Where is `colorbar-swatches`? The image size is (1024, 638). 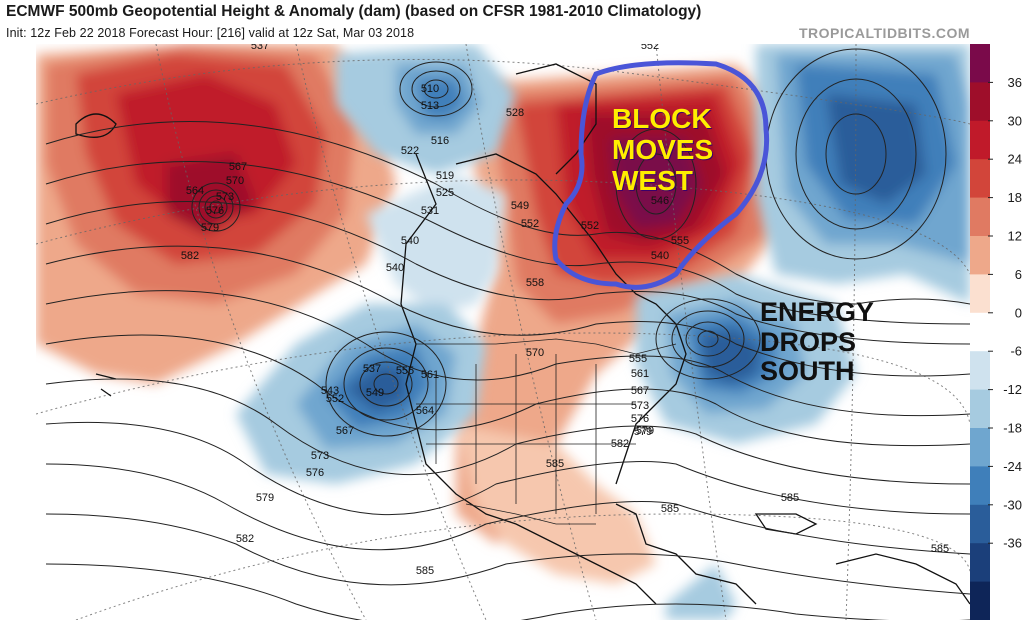
colorbar-swatches is located at coordinates (980, 332).